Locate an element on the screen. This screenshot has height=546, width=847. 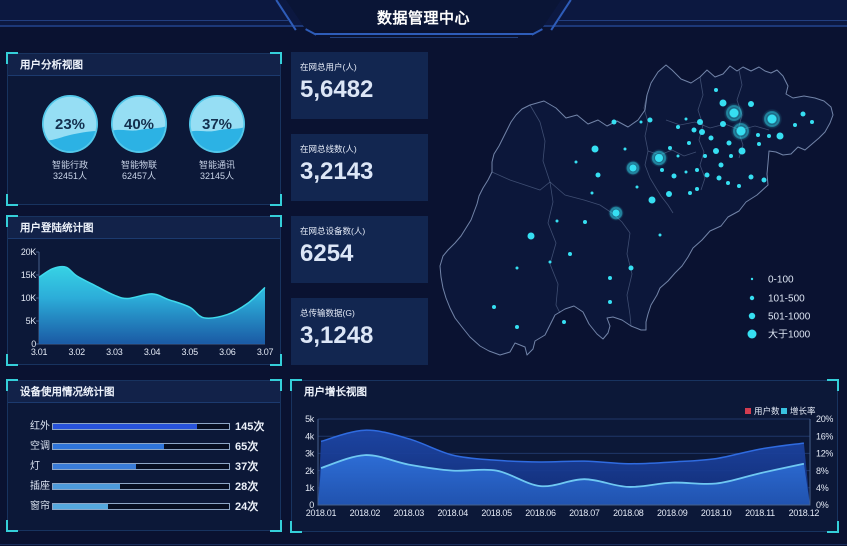
svg-text: 101-500 is located at coordinates (786, 299).